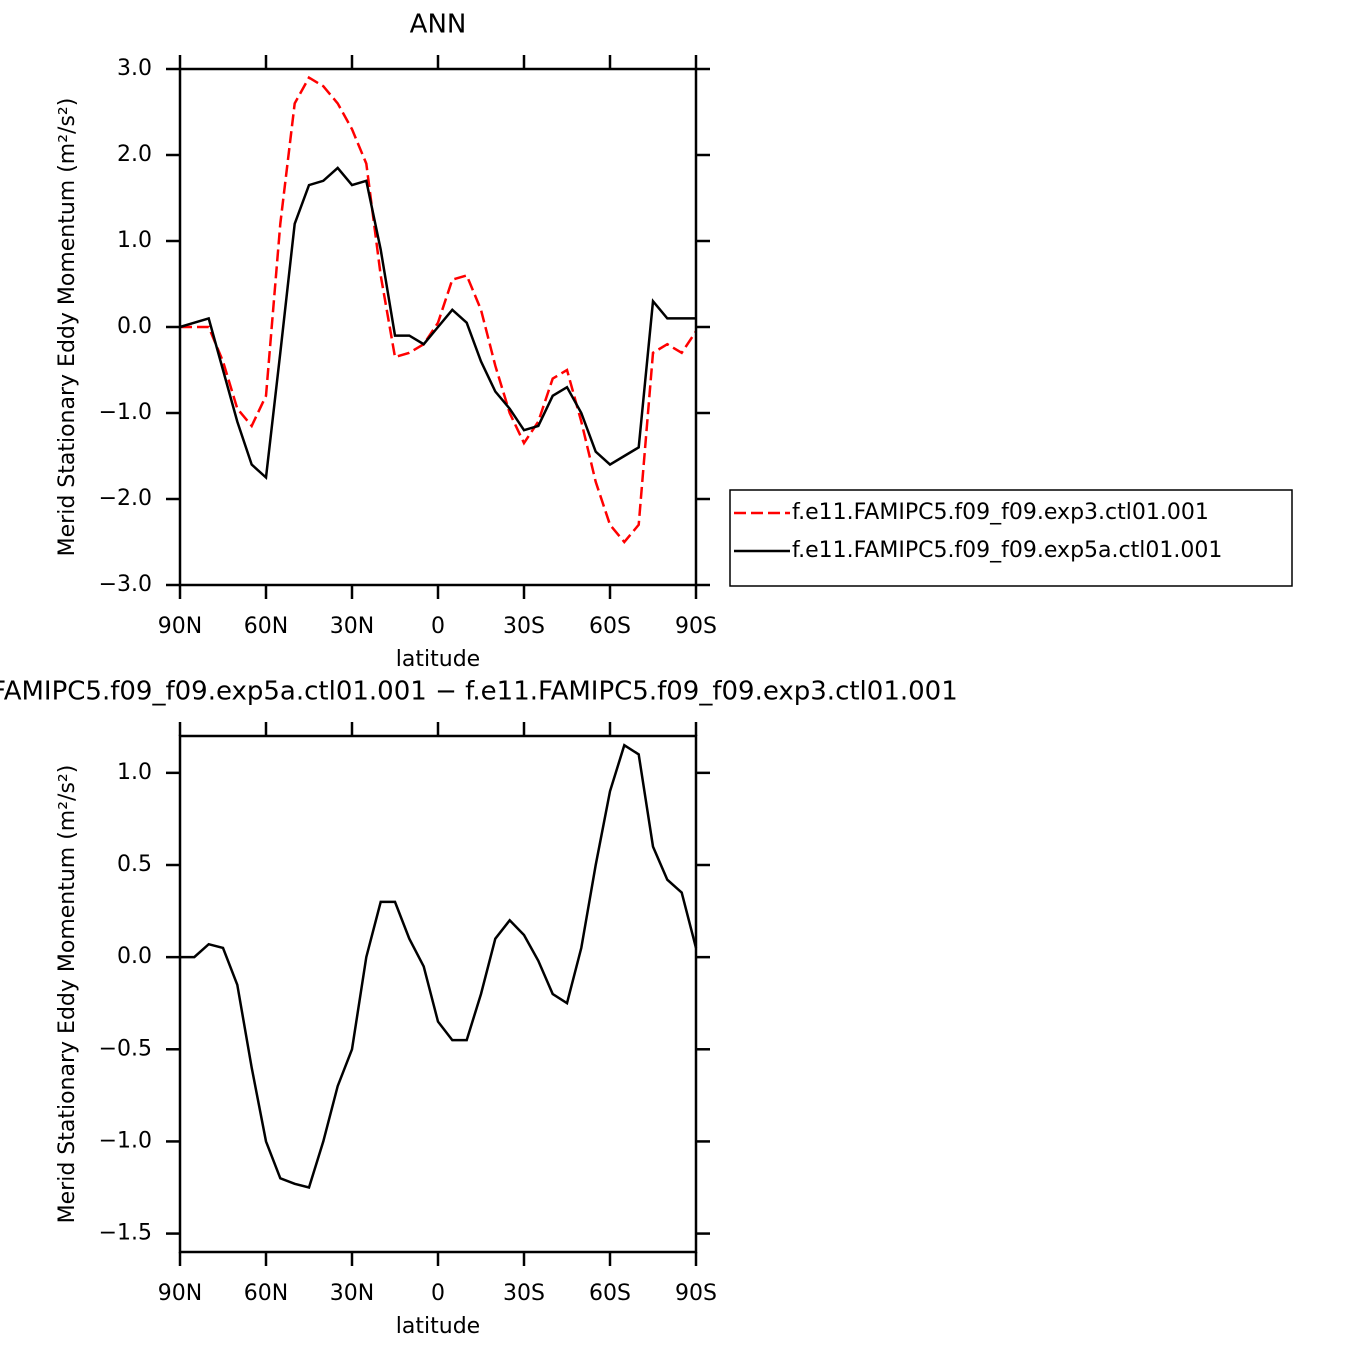 The image size is (1347, 1347). Describe the element at coordinates (1007, 550) in the screenshot. I see `legend-label: f.e11.FAMIPC5.f09_f09.exp5a.ctl01.001` at that location.